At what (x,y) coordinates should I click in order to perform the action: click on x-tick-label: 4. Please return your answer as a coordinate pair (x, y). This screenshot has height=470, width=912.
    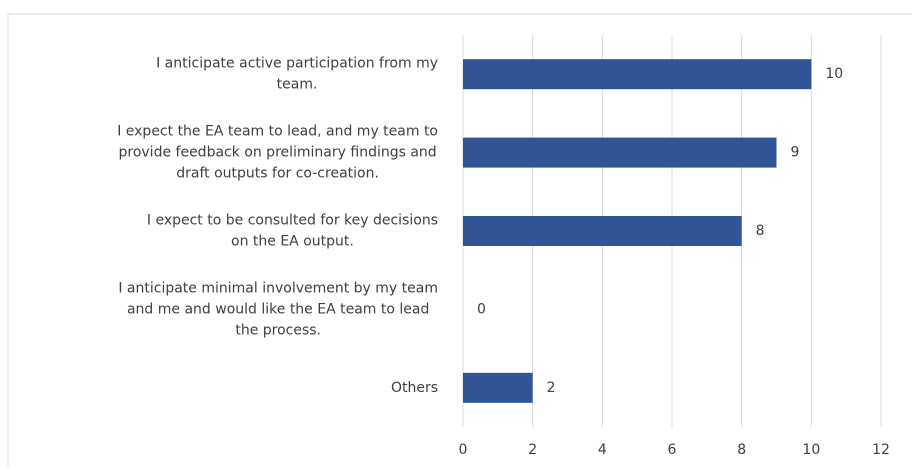
    Looking at the image, I should click on (602, 450).